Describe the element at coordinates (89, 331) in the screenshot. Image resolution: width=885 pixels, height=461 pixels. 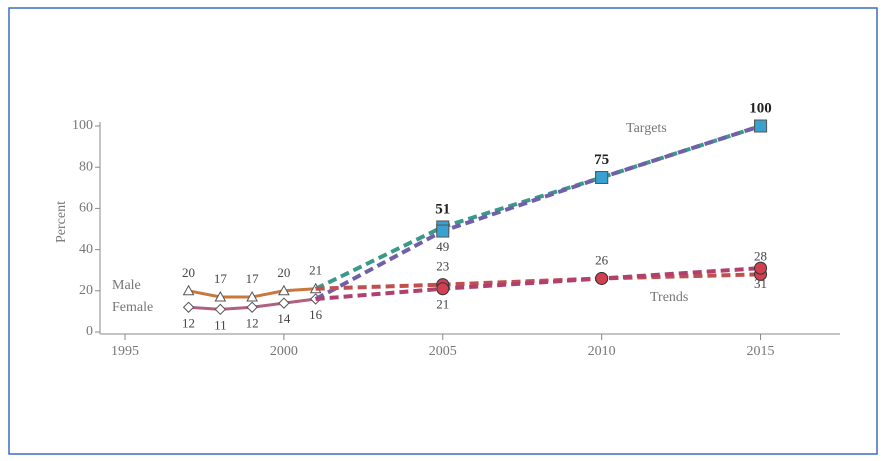
I see `y-tick-label: 0` at that location.